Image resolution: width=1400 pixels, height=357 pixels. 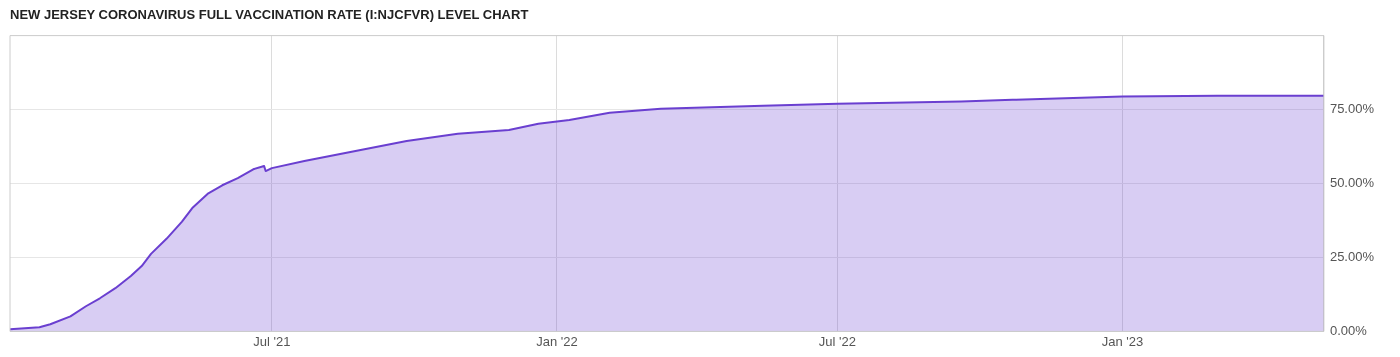 What do you see at coordinates (1352, 257) in the screenshot?
I see `y-tick-label: 25.00%` at bounding box center [1352, 257].